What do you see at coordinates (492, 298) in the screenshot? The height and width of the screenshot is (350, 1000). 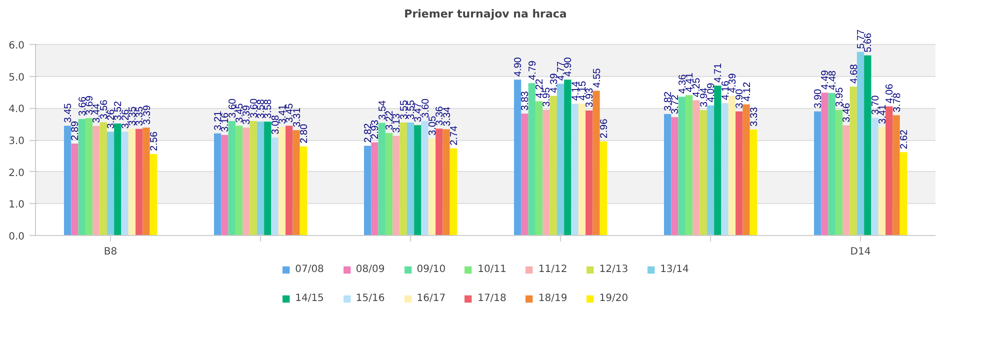 I see `legend-label: 17/18` at bounding box center [492, 298].